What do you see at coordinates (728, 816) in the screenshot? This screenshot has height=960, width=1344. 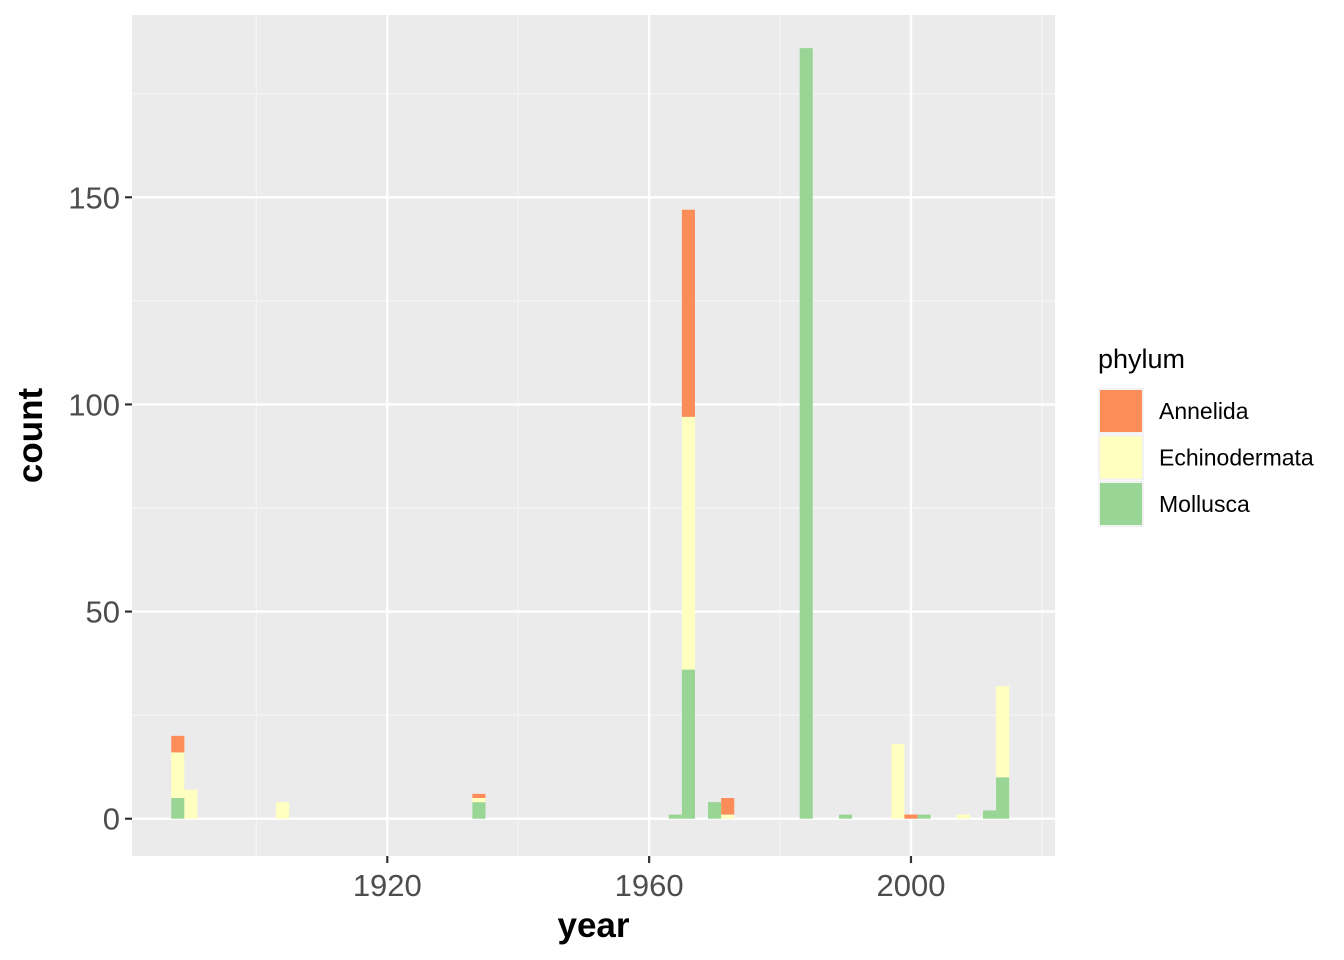 I see `bar-echinodermata-1972` at bounding box center [728, 816].